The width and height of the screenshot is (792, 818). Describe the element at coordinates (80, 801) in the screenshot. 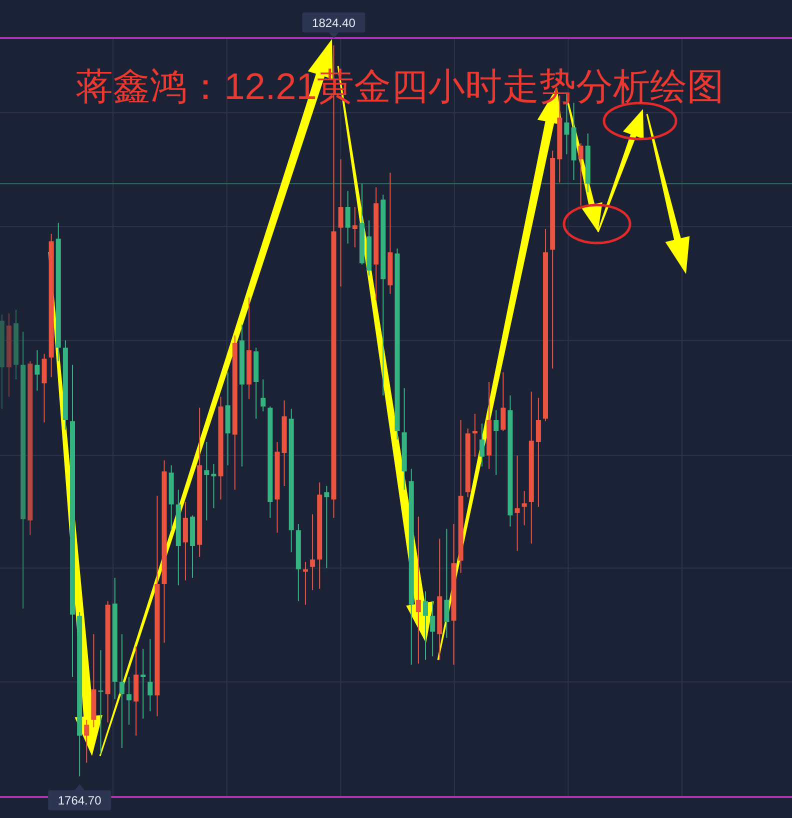

I see `annotation: 1764.70` at that location.